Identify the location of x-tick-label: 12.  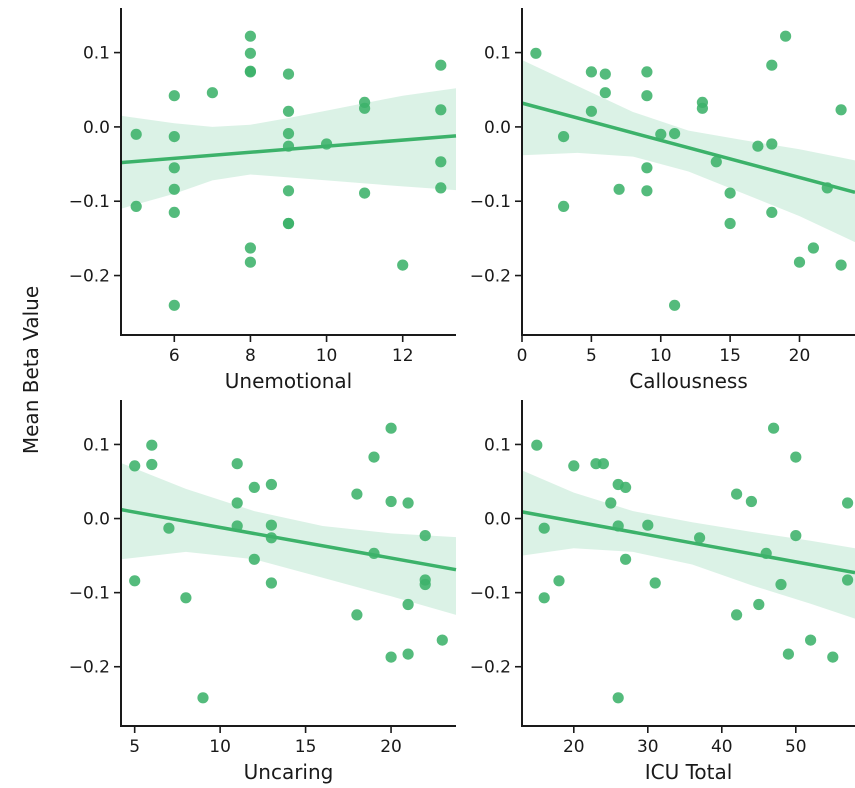
(403, 356).